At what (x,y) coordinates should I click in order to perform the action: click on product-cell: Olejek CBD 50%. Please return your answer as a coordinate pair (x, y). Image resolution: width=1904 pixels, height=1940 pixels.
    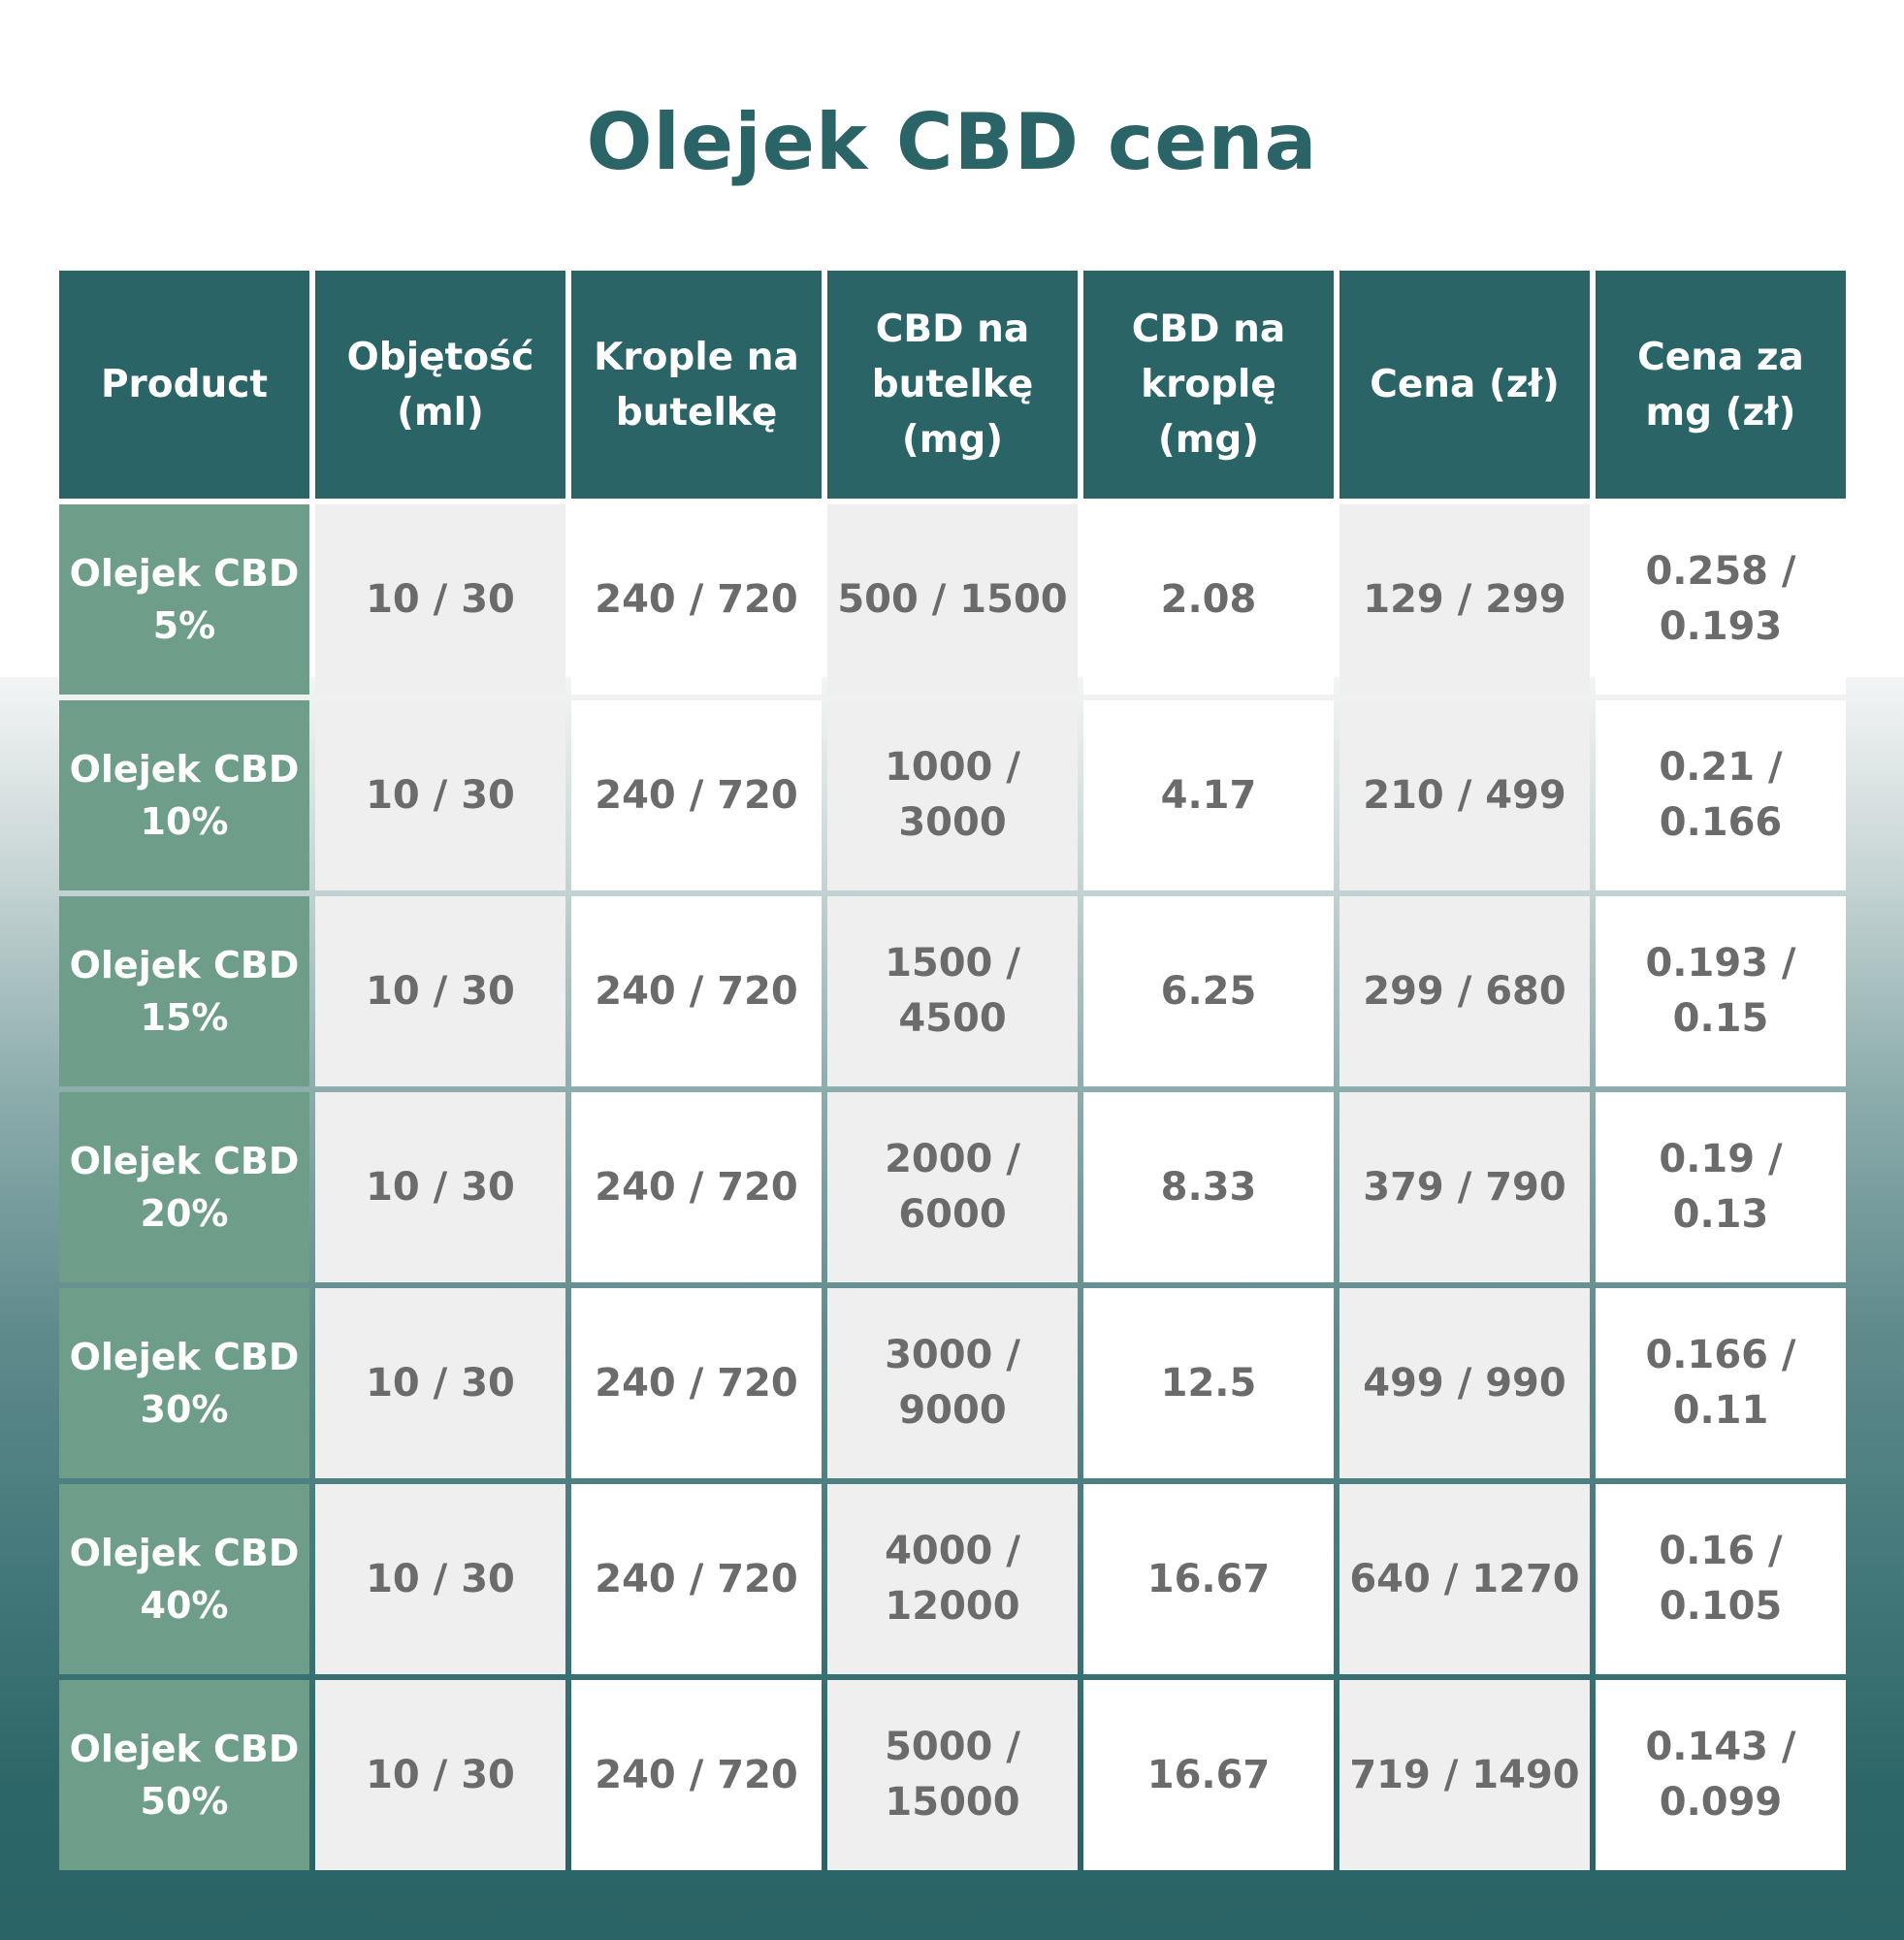
    Looking at the image, I should click on (184, 1775).